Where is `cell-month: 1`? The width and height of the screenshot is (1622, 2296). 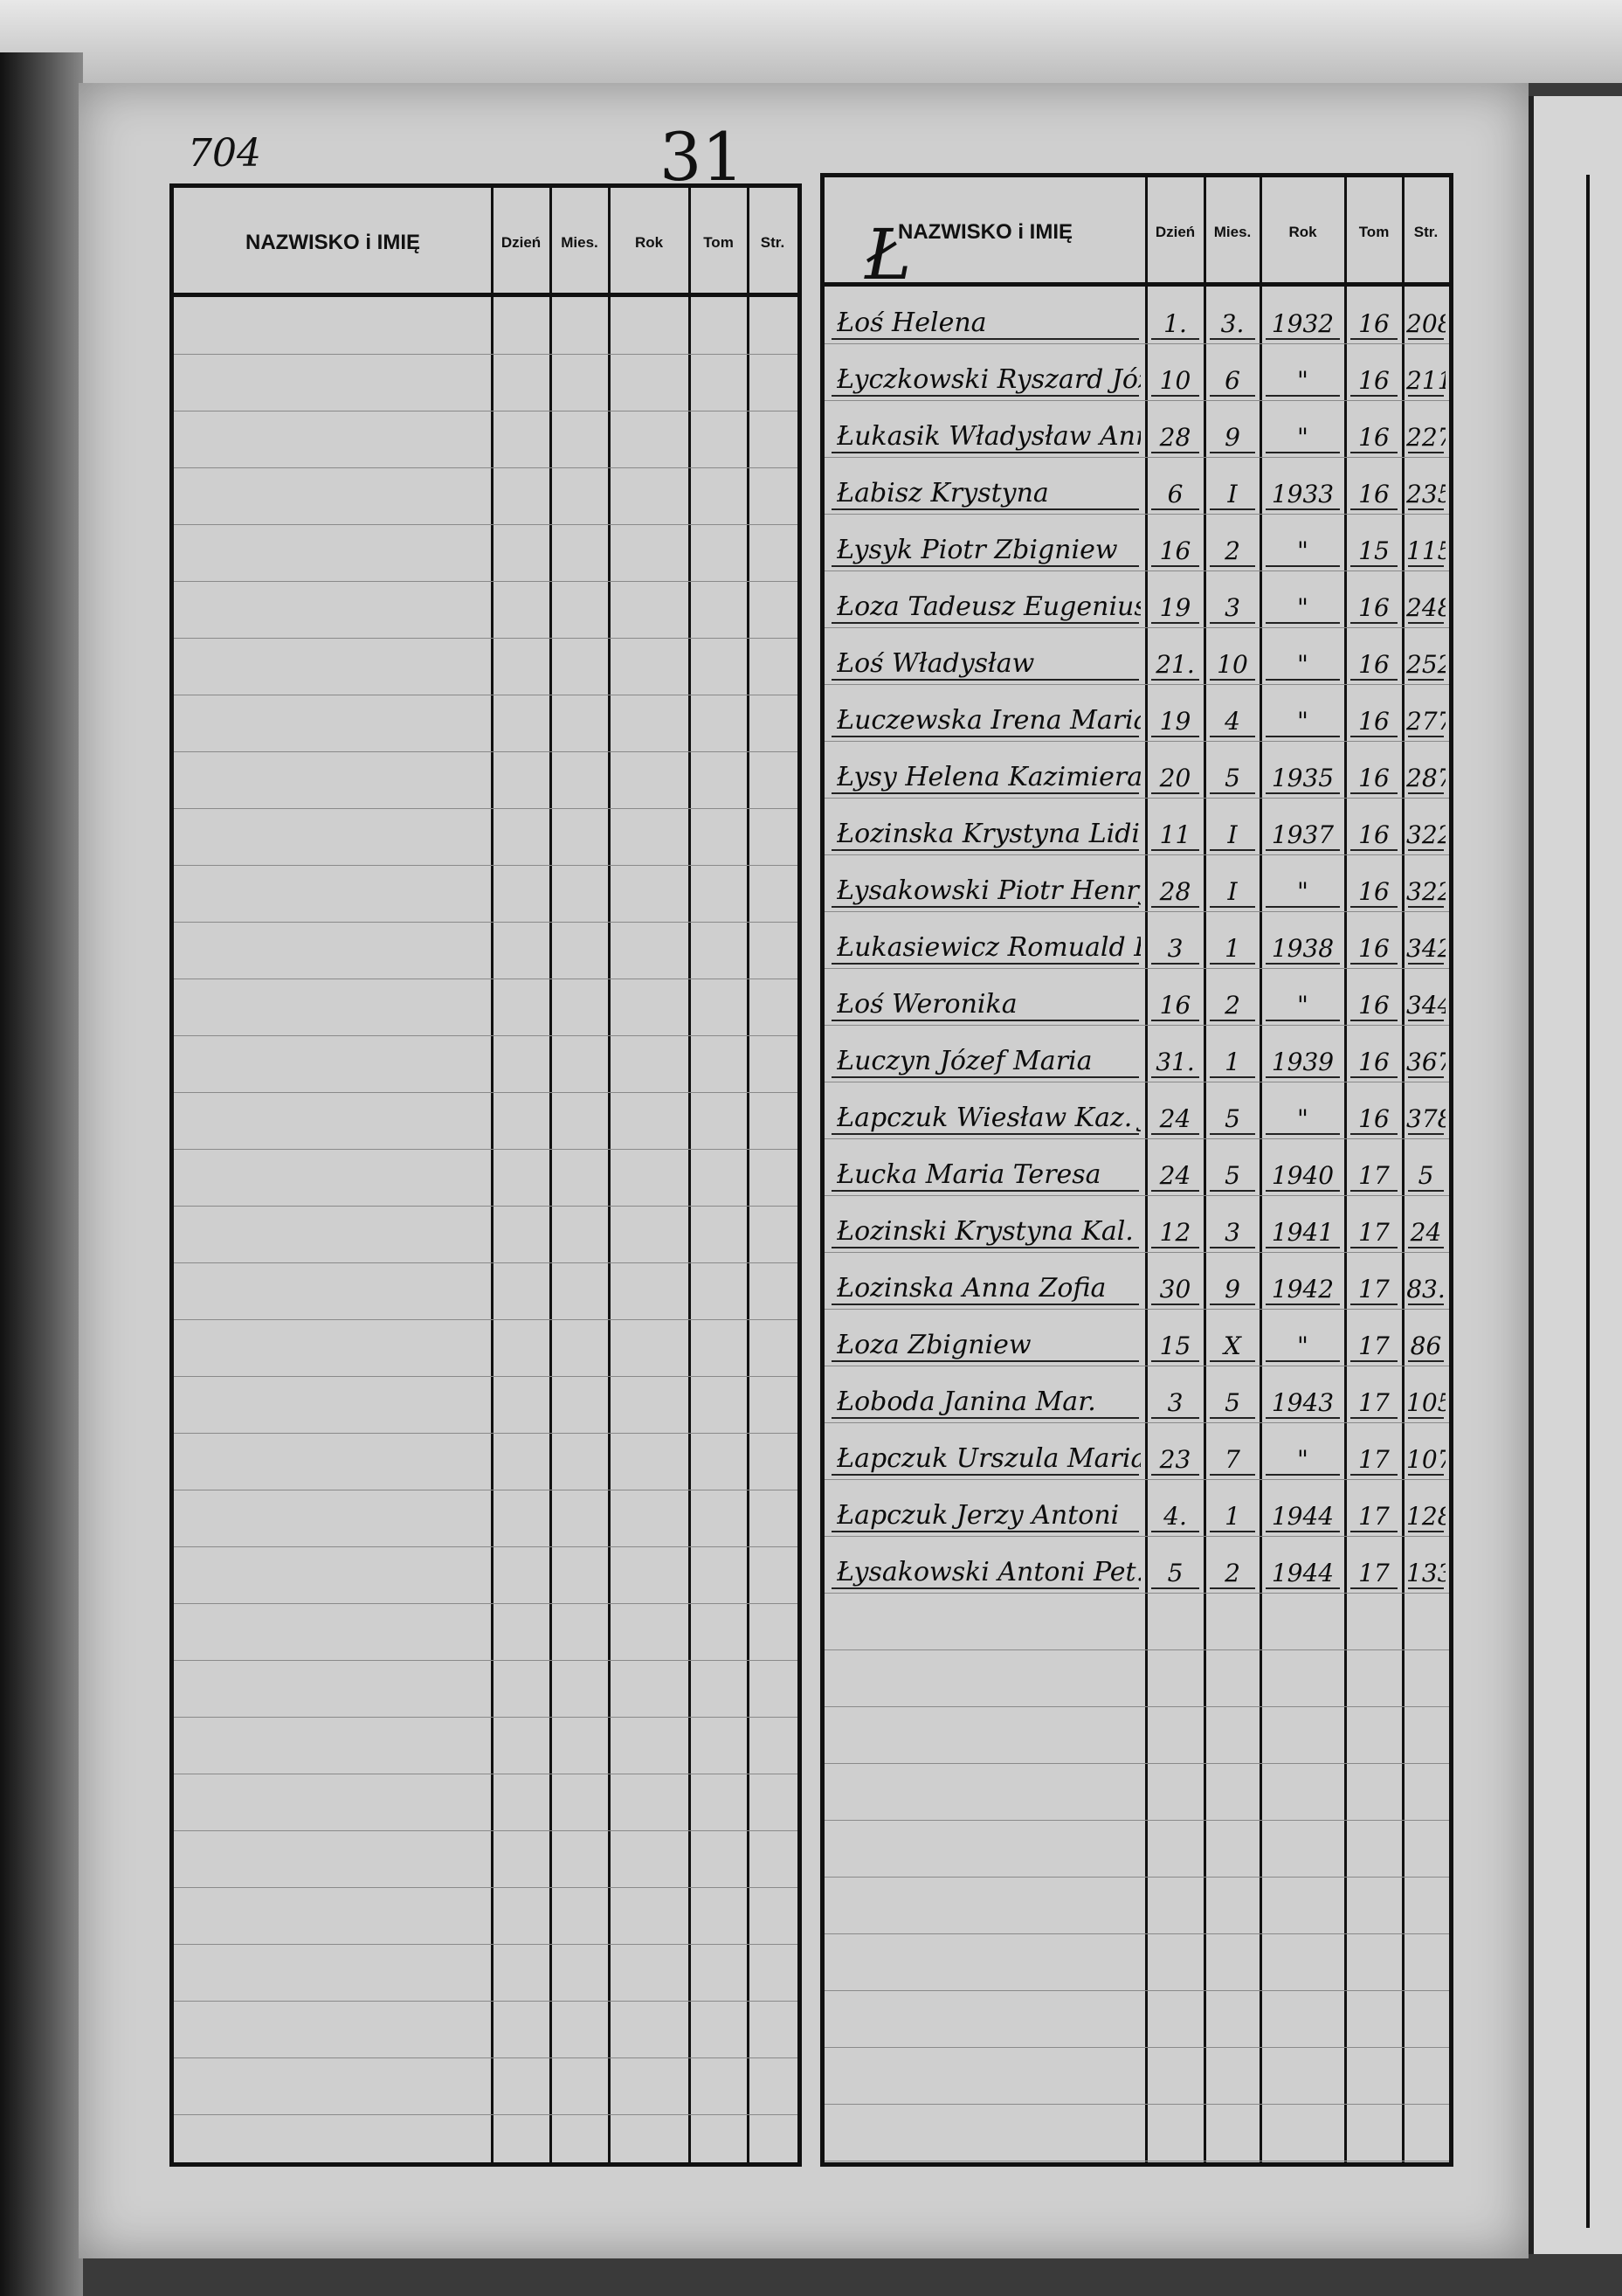 cell-month: 1 is located at coordinates (1232, 948).